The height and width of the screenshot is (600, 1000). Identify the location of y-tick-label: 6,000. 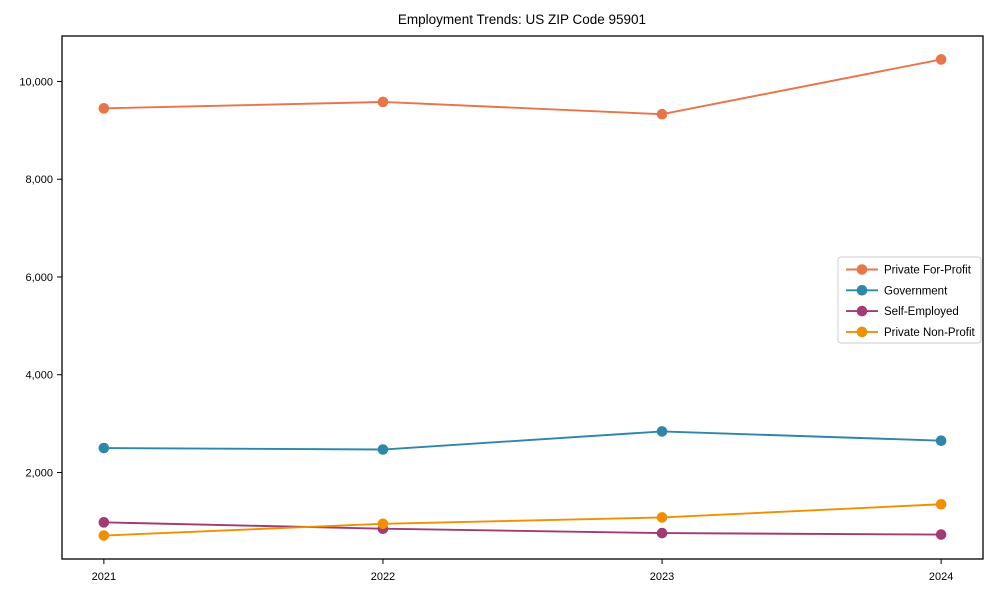
(39, 278).